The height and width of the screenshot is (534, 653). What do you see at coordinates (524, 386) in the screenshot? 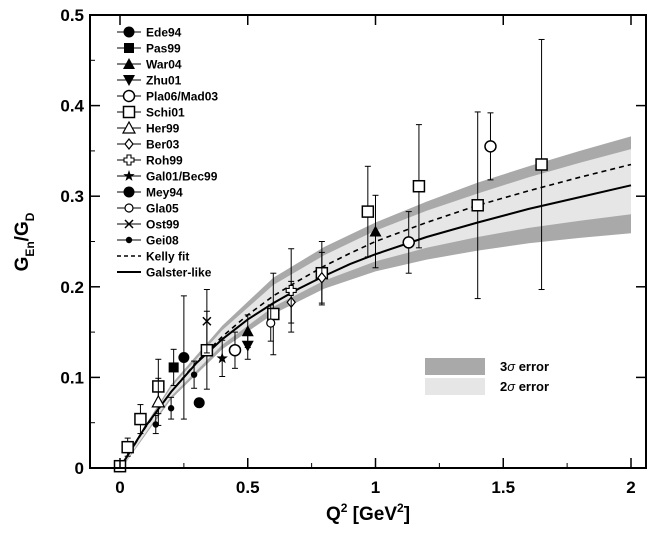
I see `band-label: 2σ error` at bounding box center [524, 386].